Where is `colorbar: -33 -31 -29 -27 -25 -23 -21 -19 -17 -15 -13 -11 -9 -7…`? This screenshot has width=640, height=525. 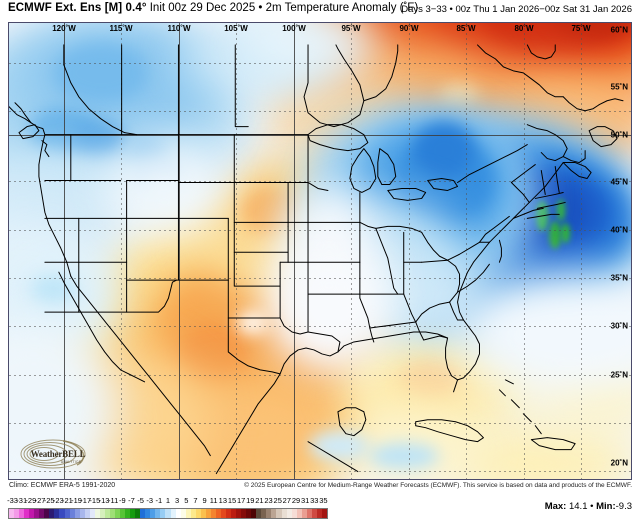
colorbar: -33 -31 -29 -27 -25 -23 -21 -19 -17 -15 -13 -11 -9 -7… is located at coordinates (167, 509).